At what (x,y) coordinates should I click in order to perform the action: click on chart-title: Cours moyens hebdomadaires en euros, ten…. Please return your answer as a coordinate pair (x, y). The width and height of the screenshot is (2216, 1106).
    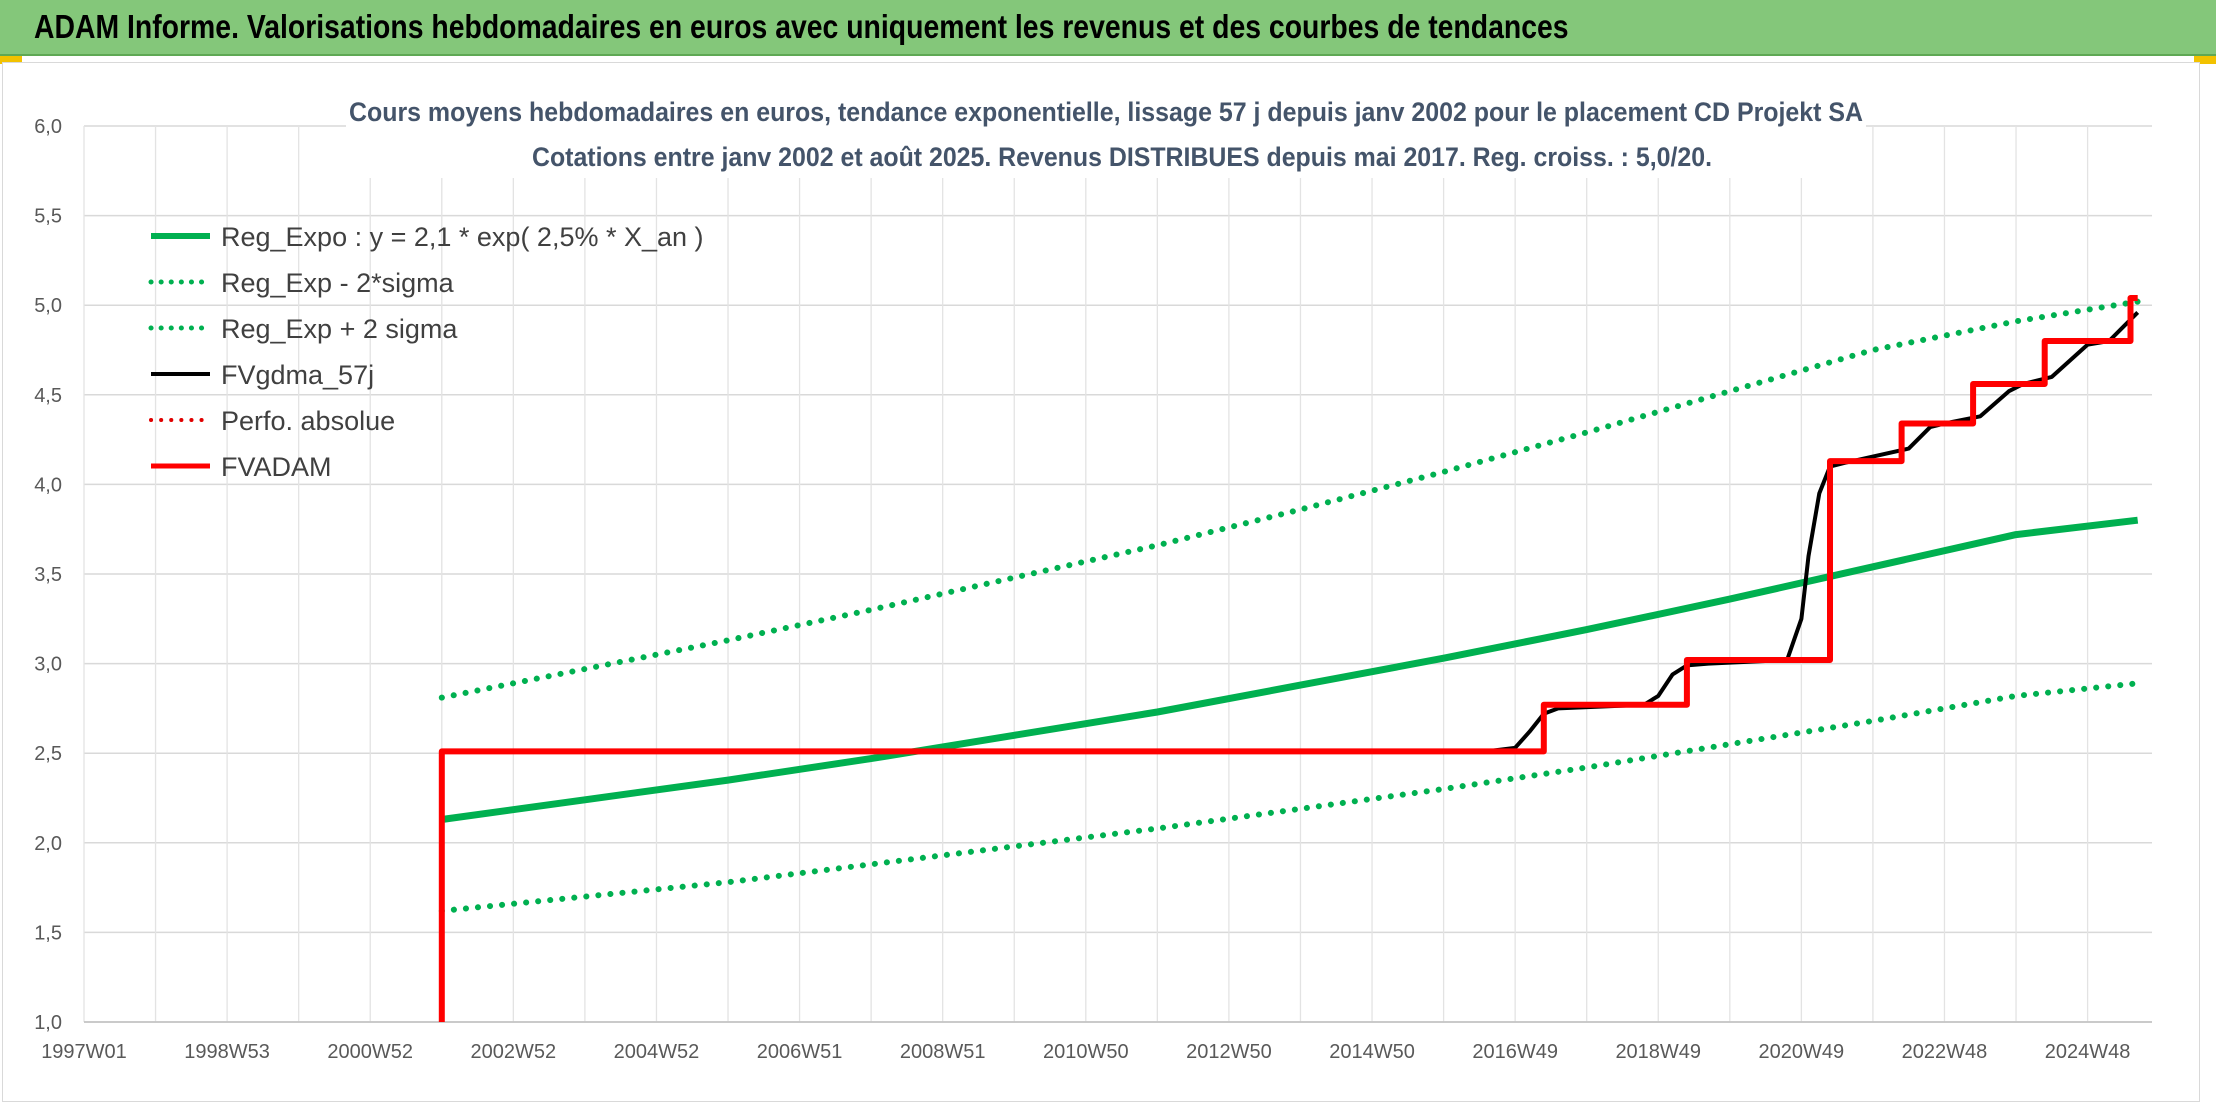
    Looking at the image, I should click on (1106, 112).